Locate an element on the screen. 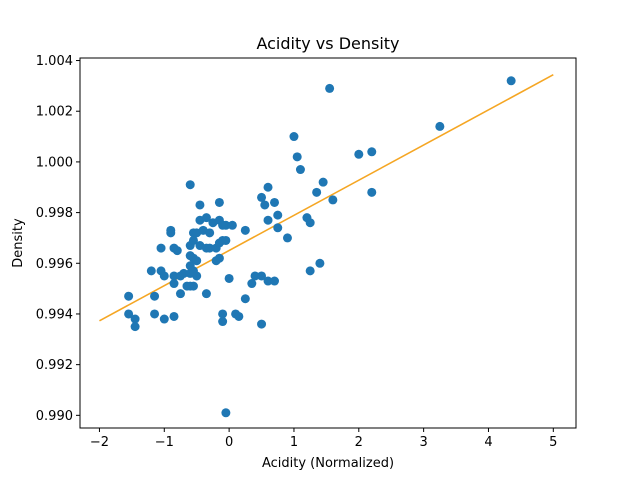  x-tick-label: 1 is located at coordinates (294, 442).